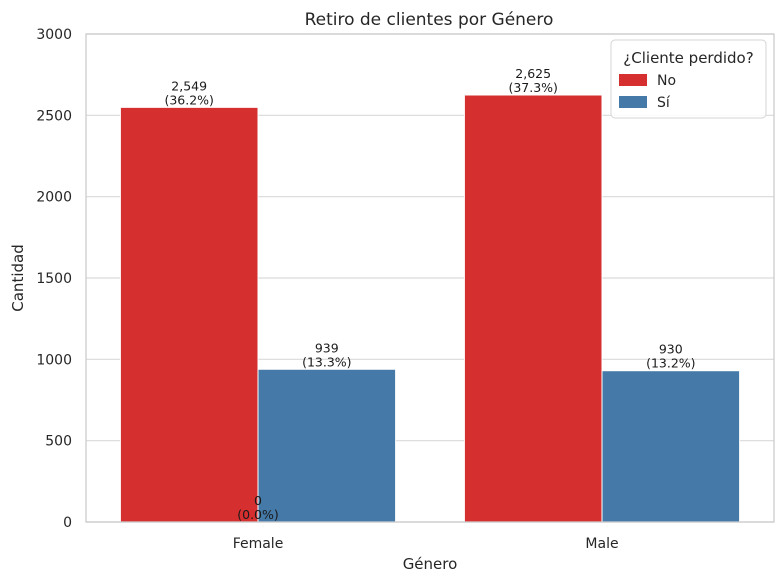 Image resolution: width=784 pixels, height=584 pixels. What do you see at coordinates (664, 103) in the screenshot?
I see `legend-entry: Sí` at bounding box center [664, 103].